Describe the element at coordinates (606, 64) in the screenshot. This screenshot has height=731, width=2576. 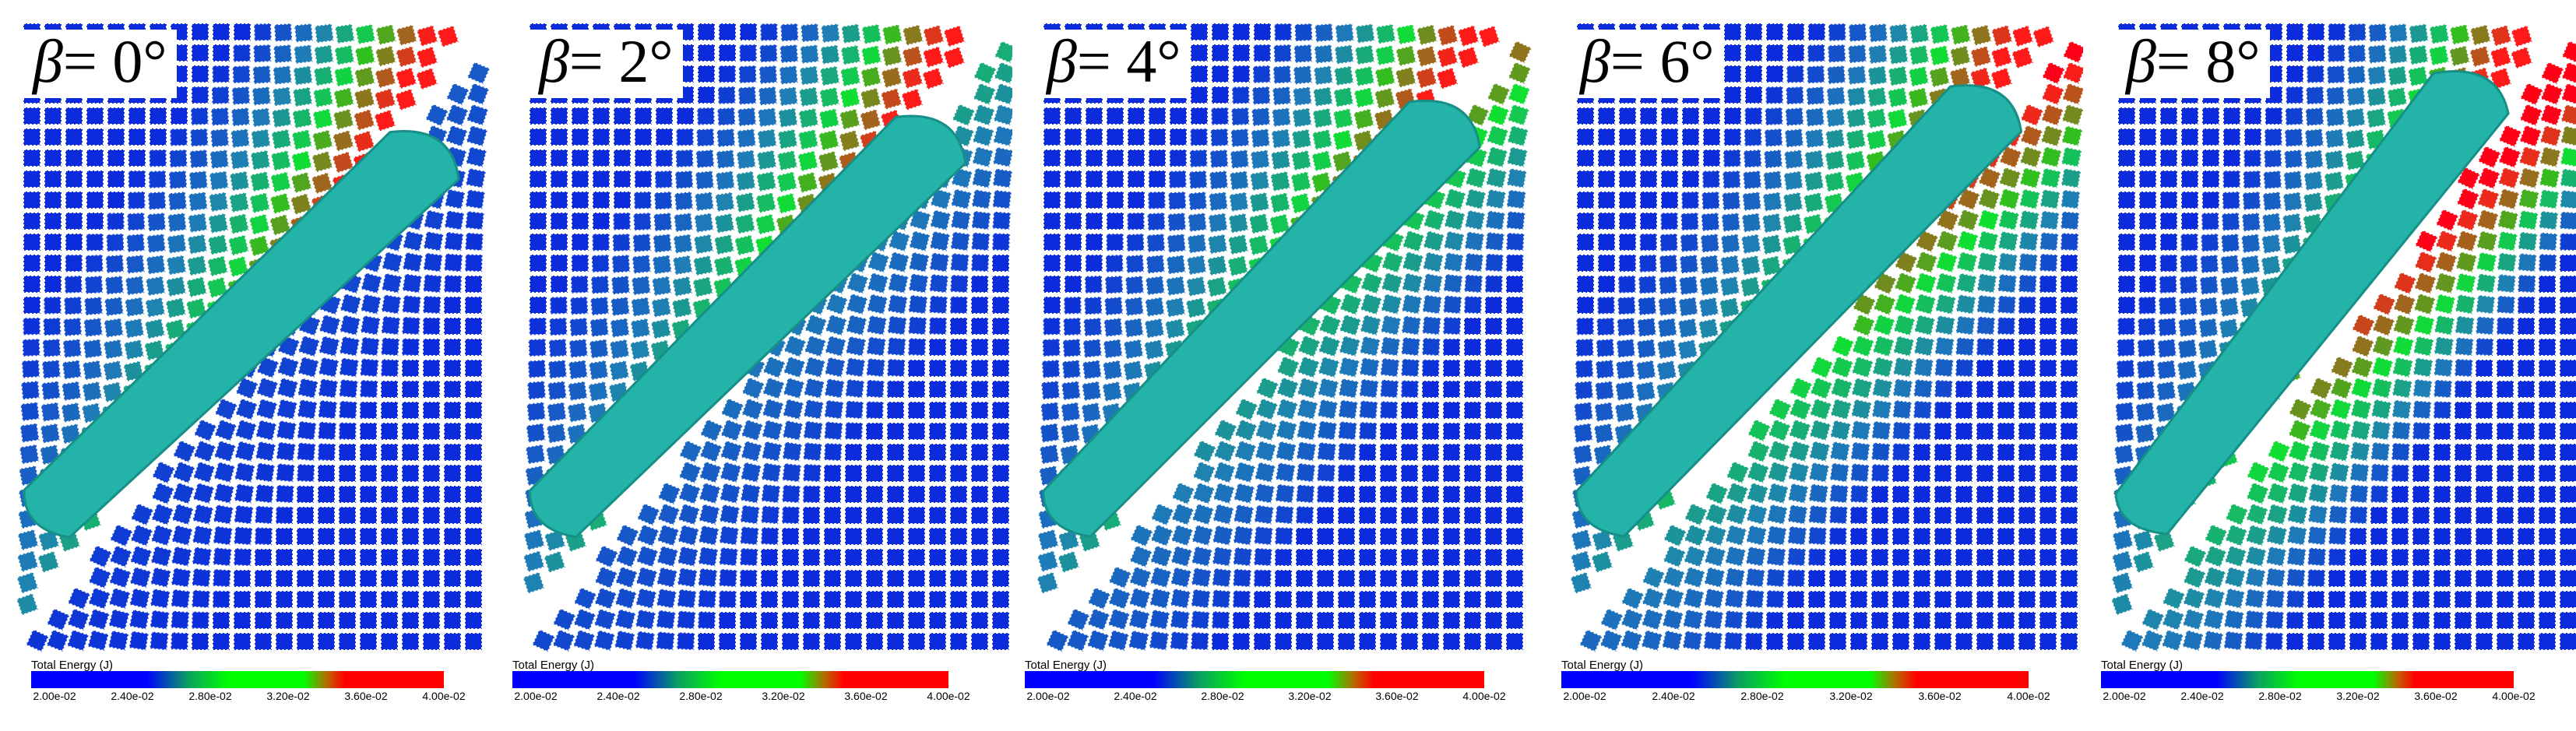
I see `beta-label: β= 2°` at that location.